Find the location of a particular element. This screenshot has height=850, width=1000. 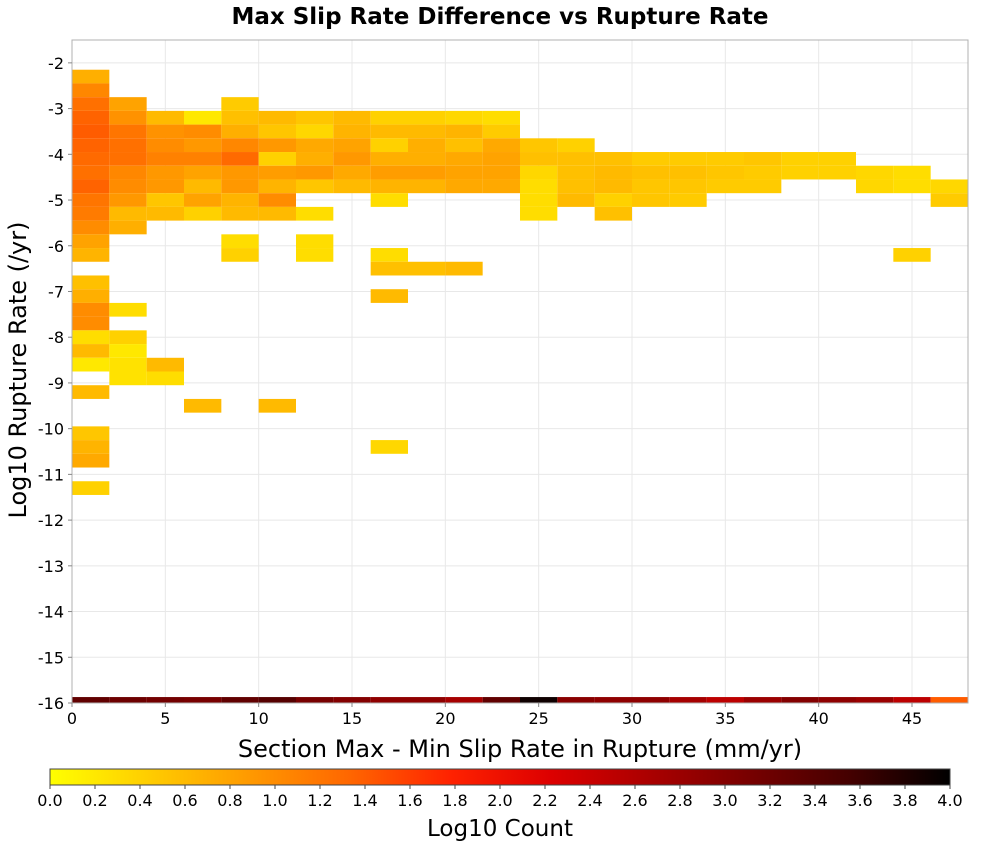

x-tick-label: 5 is located at coordinates (165, 718).